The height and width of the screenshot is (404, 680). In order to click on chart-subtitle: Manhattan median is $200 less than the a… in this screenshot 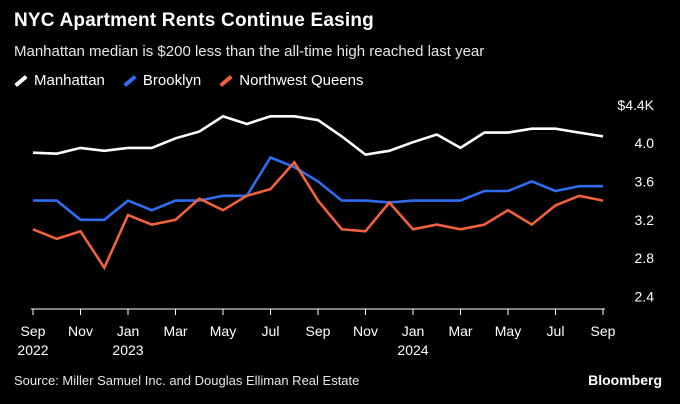, I will do `click(249, 51)`.